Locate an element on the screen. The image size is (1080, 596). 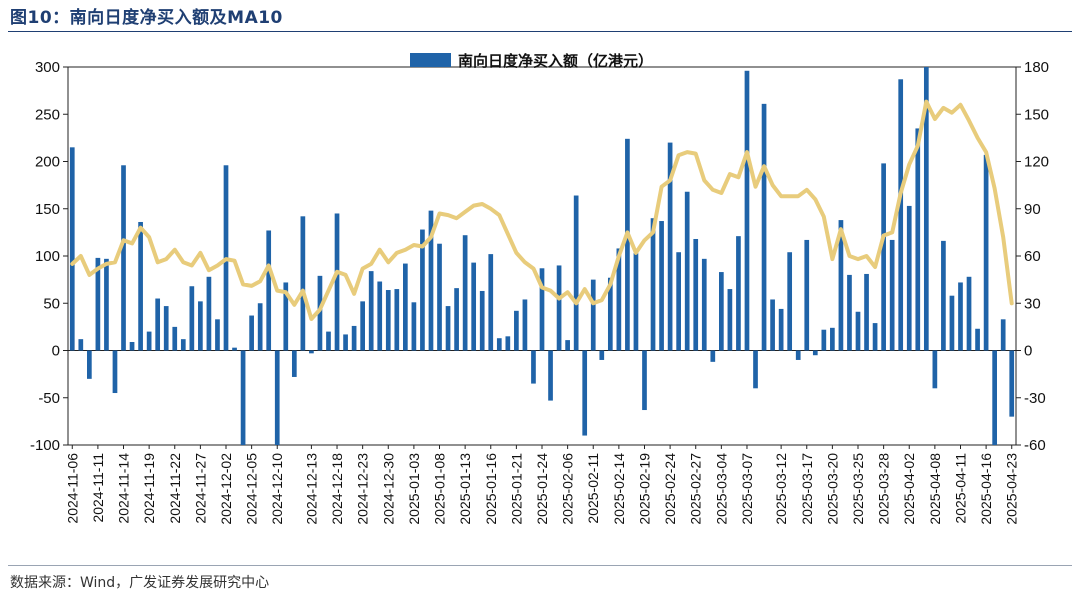
left-axis-tick-label: 0 is located at coordinates (56, 351).